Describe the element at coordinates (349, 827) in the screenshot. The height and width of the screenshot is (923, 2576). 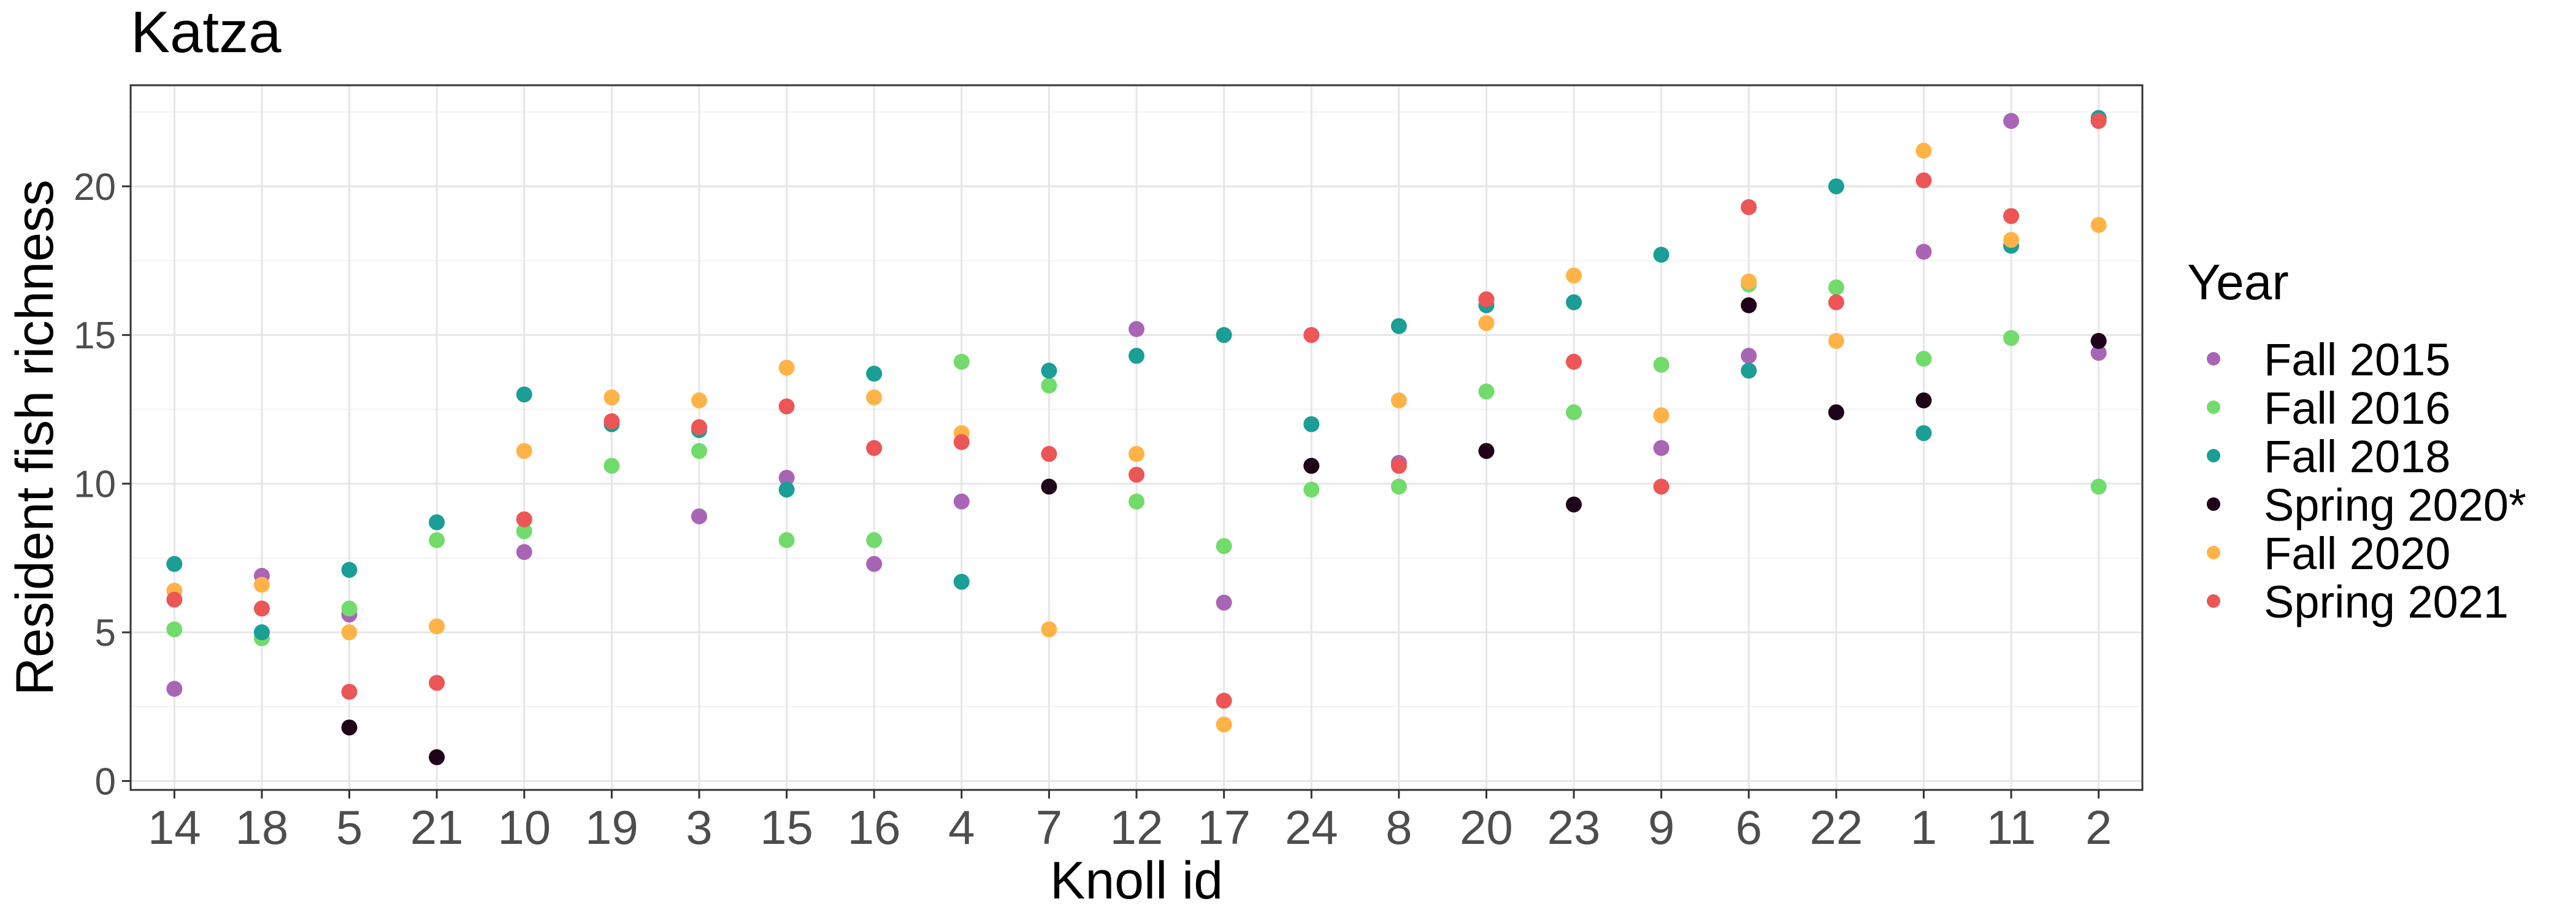
I see `x-tick-label: 5` at that location.